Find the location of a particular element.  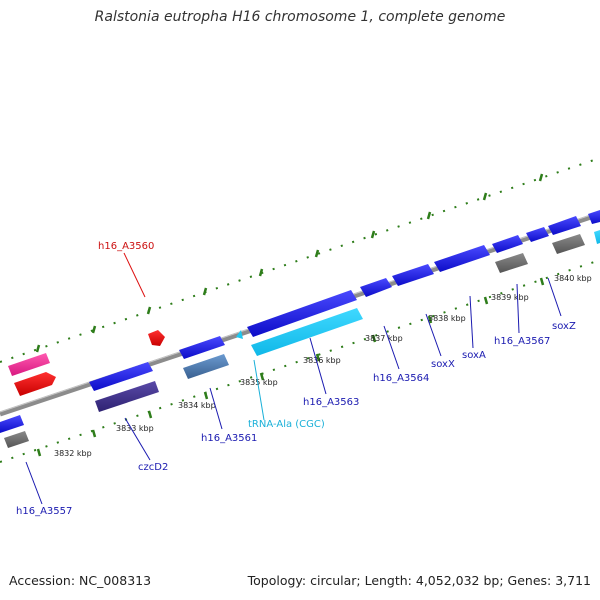

gene-pink is located at coordinates (29, 364).